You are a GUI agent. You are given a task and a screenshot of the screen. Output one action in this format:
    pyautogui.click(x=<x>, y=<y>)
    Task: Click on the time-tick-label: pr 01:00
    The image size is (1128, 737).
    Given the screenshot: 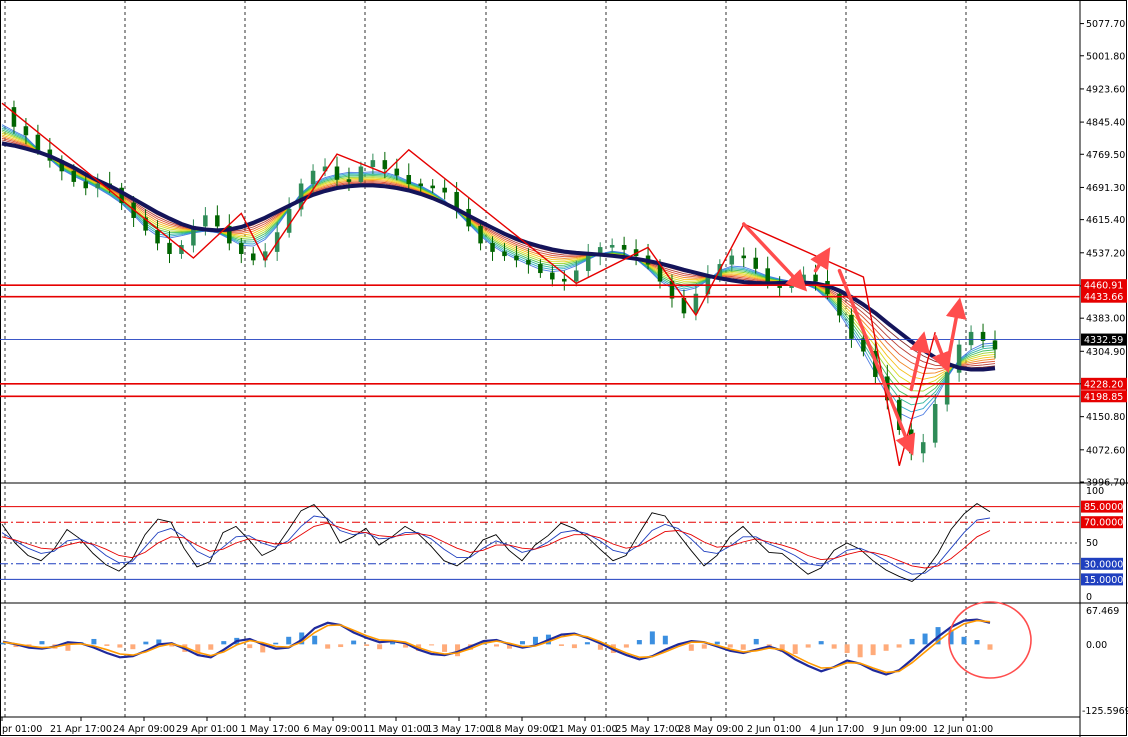 What is the action you would take?
    pyautogui.click(x=22, y=729)
    